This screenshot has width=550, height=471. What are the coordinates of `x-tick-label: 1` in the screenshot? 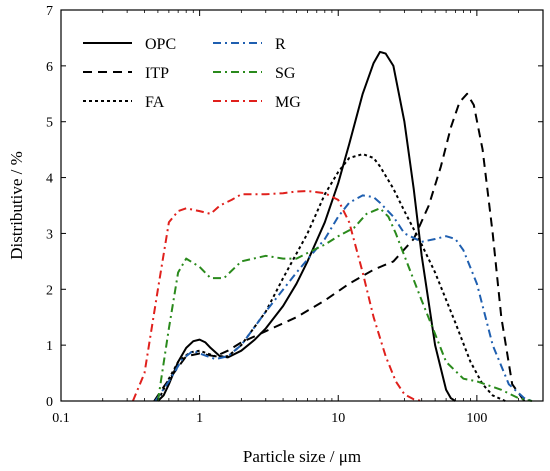 It's located at (199, 418).